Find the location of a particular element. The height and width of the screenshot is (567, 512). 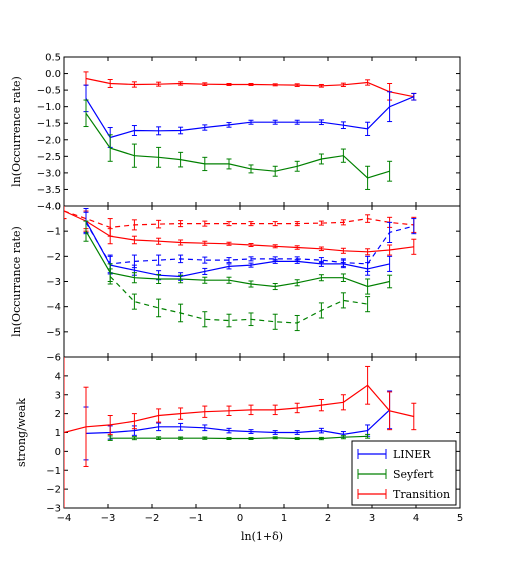

x-tick-label: 2 is located at coordinates (328, 518).